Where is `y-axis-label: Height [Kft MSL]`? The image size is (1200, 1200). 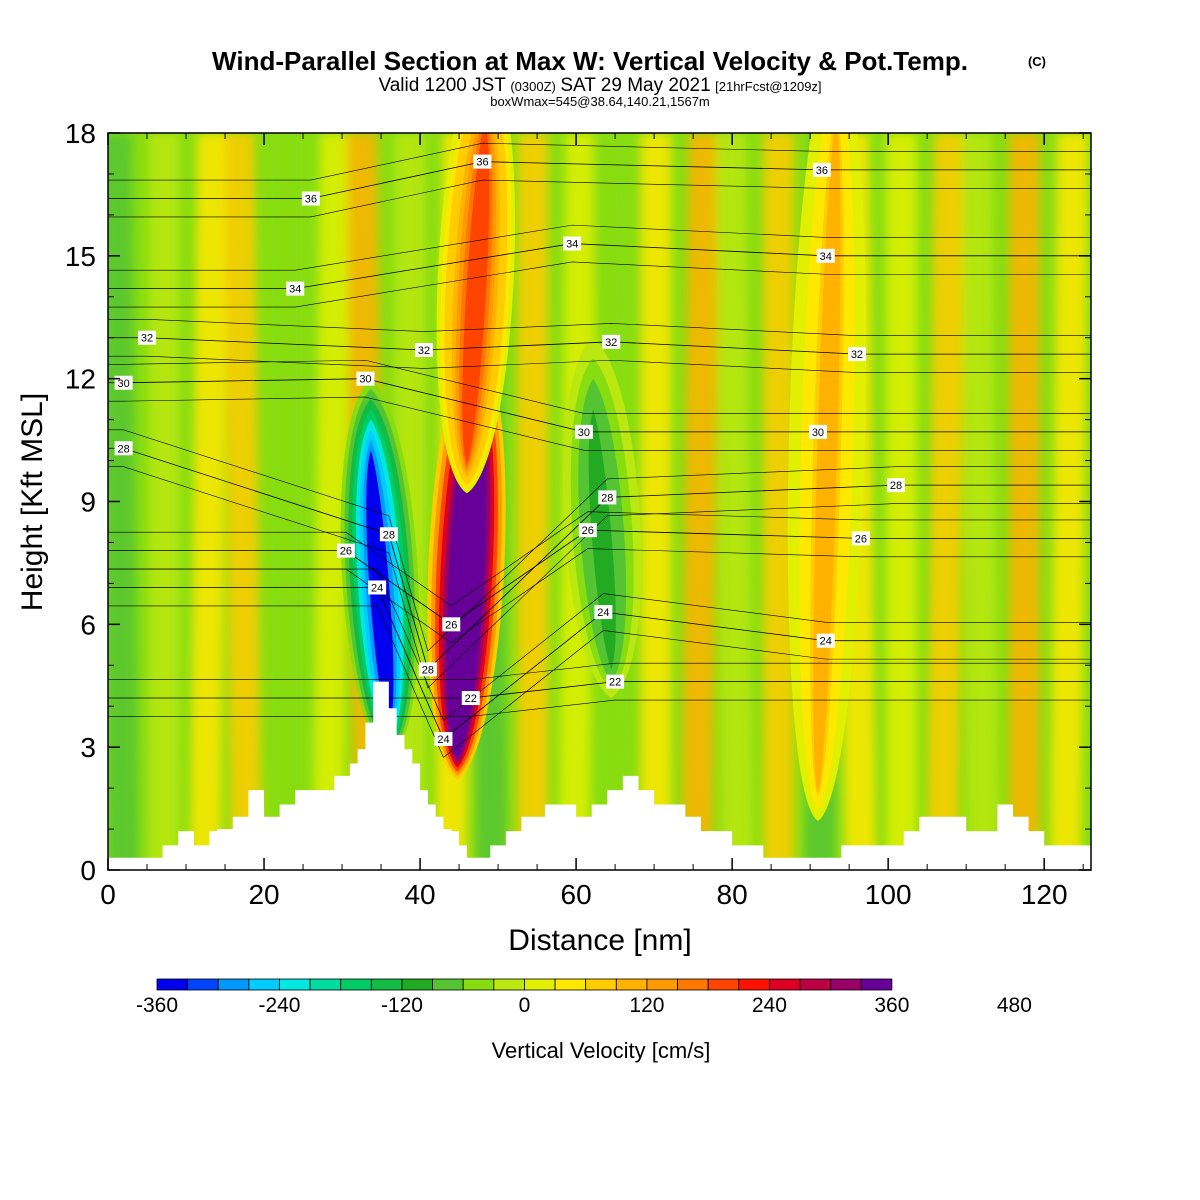 y-axis-label: Height [Kft MSL] is located at coordinates (32, 502).